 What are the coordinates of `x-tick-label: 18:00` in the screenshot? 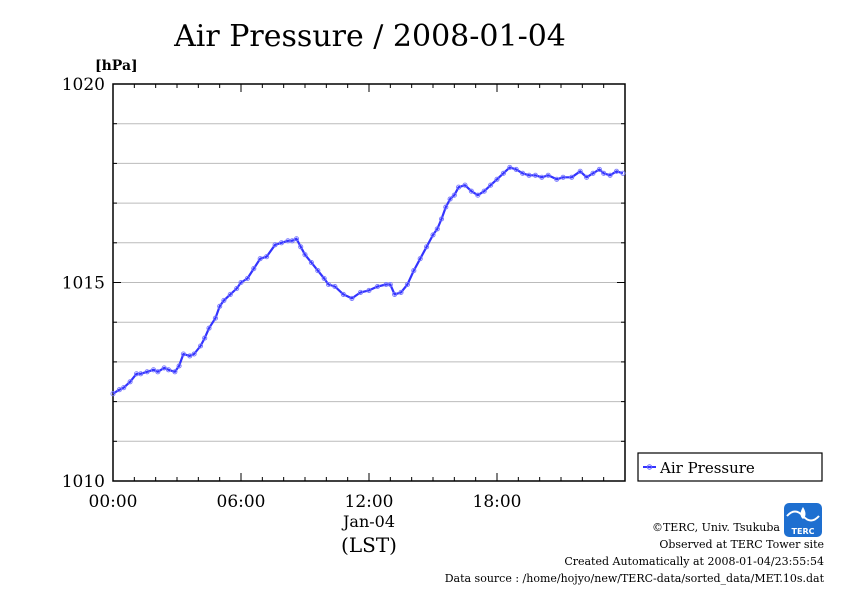 It's located at (497, 502).